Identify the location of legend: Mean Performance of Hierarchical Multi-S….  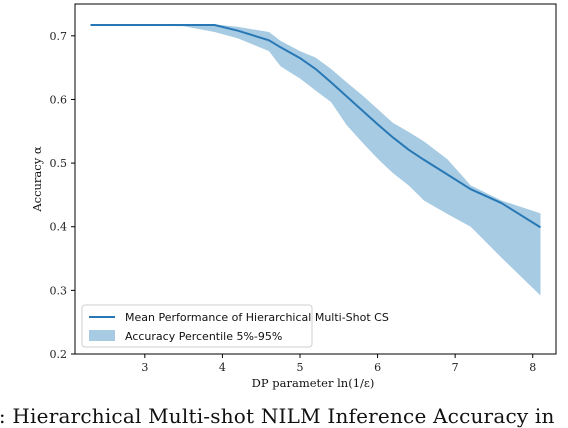
(235, 326).